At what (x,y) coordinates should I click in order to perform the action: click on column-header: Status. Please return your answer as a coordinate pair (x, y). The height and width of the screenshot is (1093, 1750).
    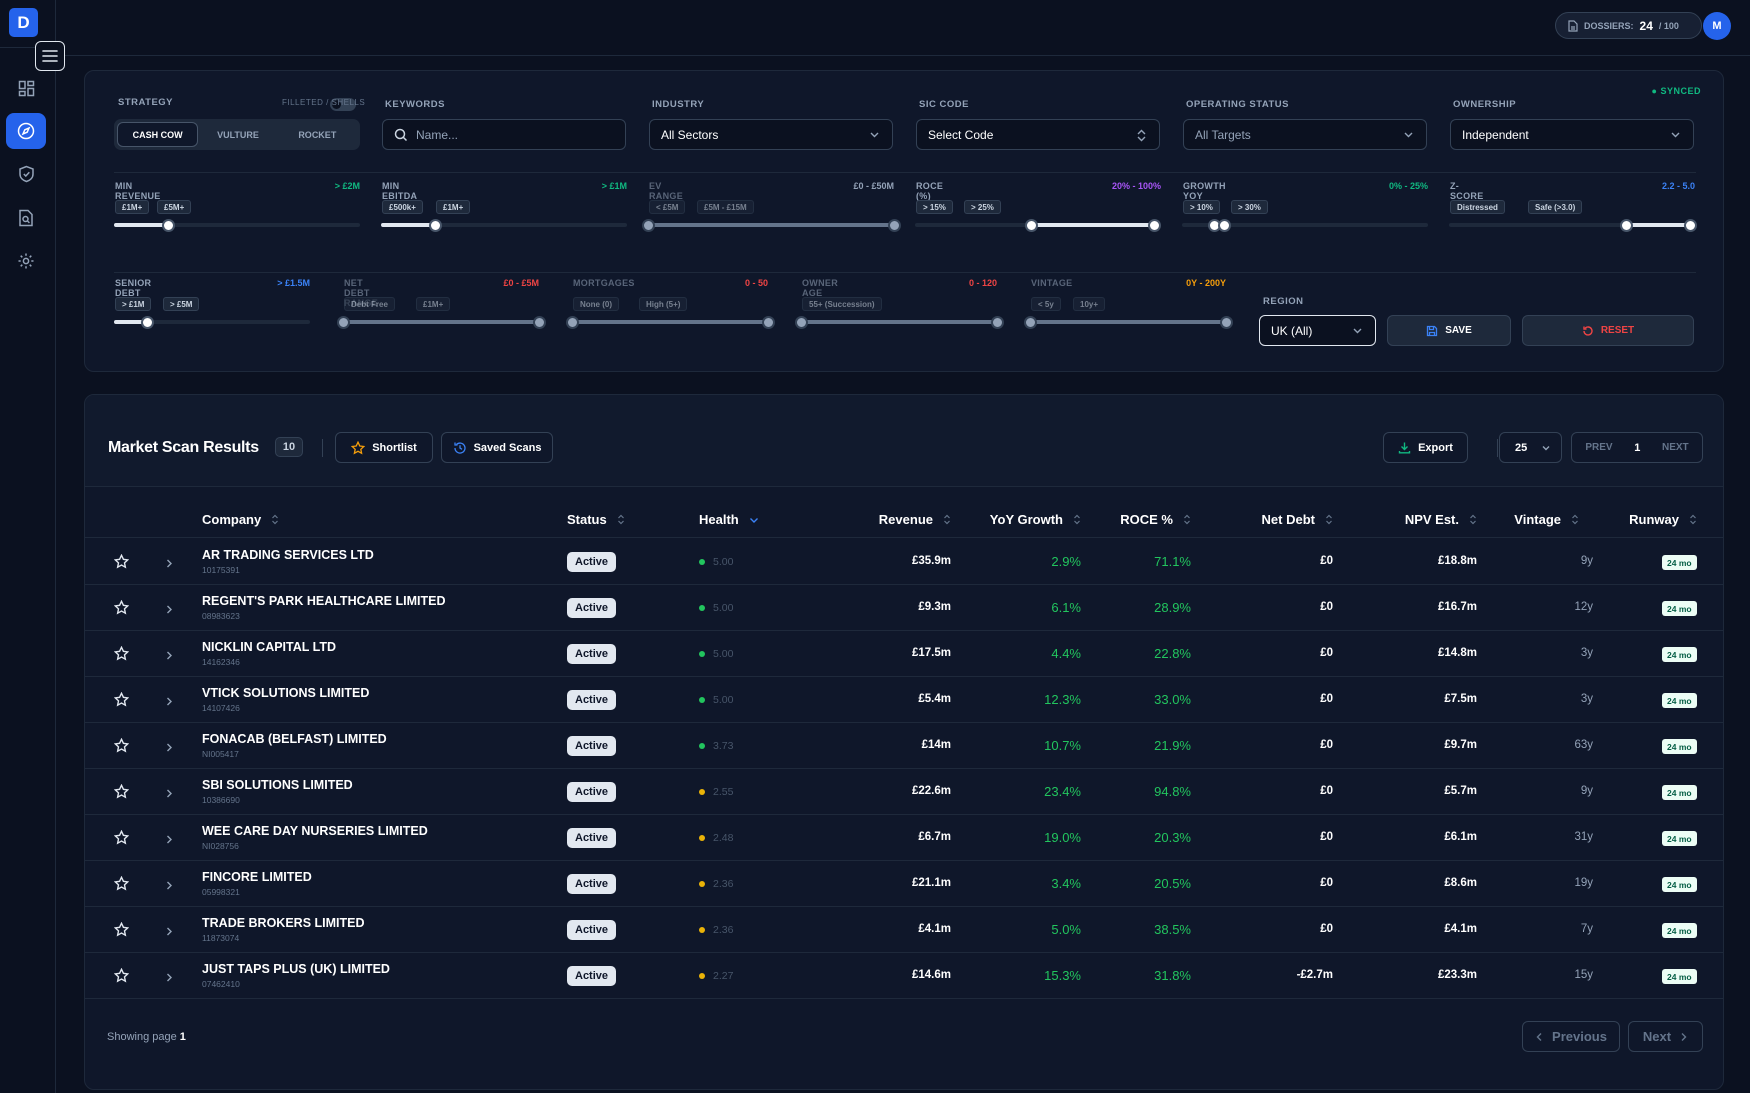
    Looking at the image, I should click on (596, 519).